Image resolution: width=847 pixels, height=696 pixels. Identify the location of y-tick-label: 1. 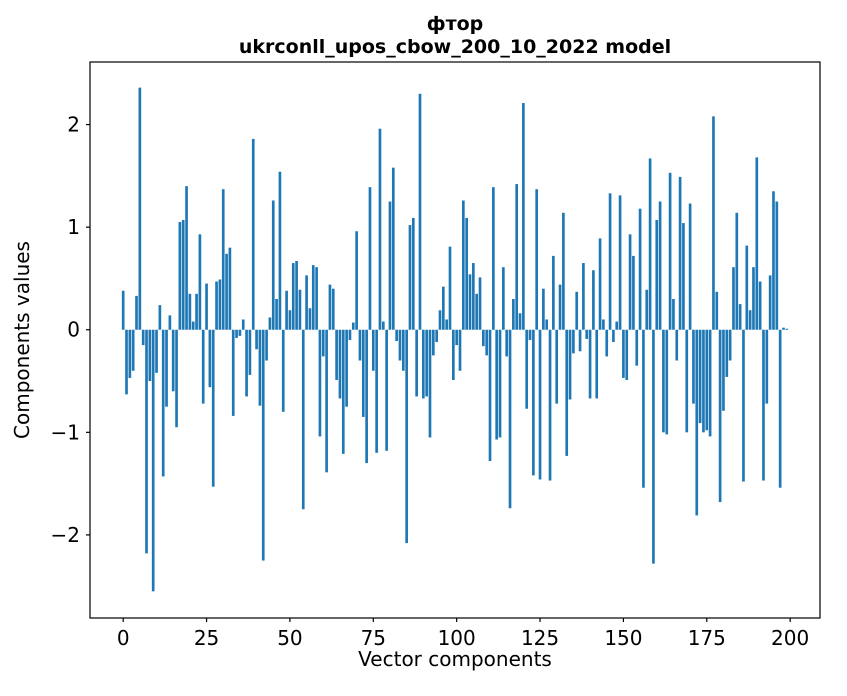
(73, 227).